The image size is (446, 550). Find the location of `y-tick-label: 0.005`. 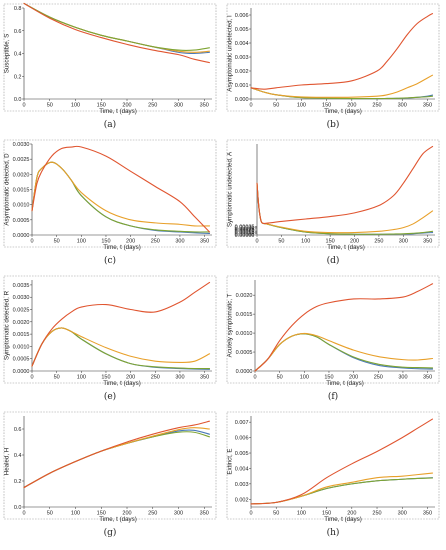

y-tick-label: 0.005 is located at coordinates (242, 454).